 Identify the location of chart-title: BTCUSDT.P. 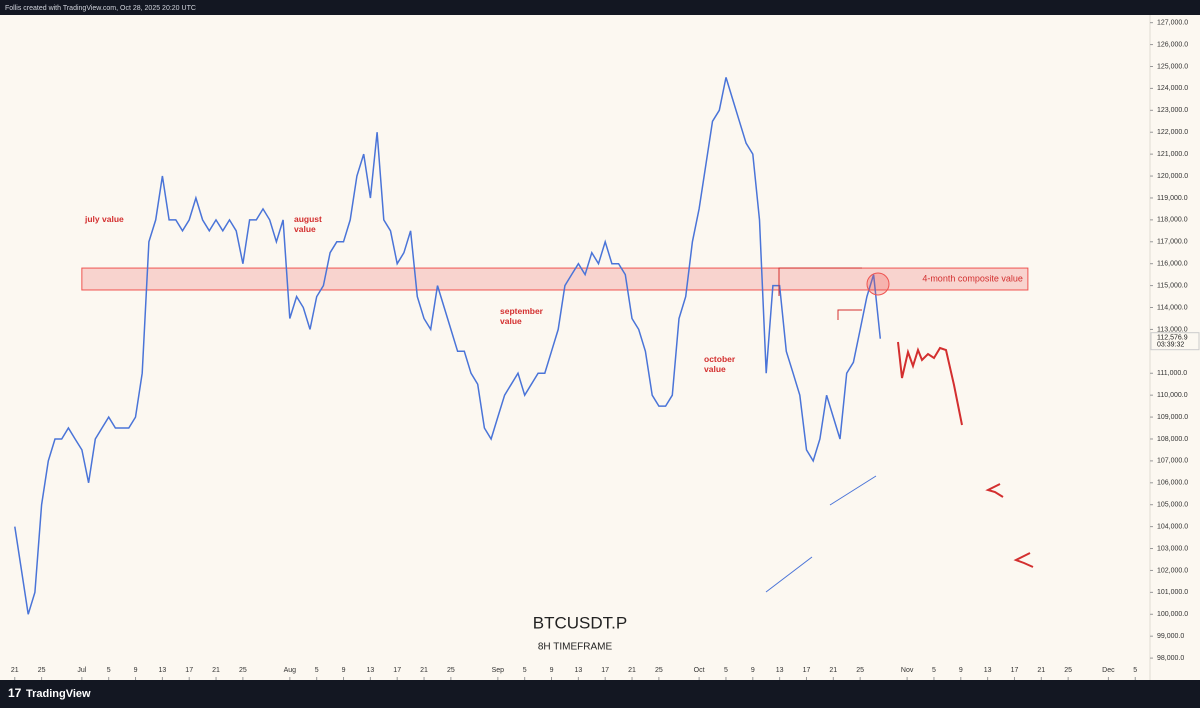
(580, 622).